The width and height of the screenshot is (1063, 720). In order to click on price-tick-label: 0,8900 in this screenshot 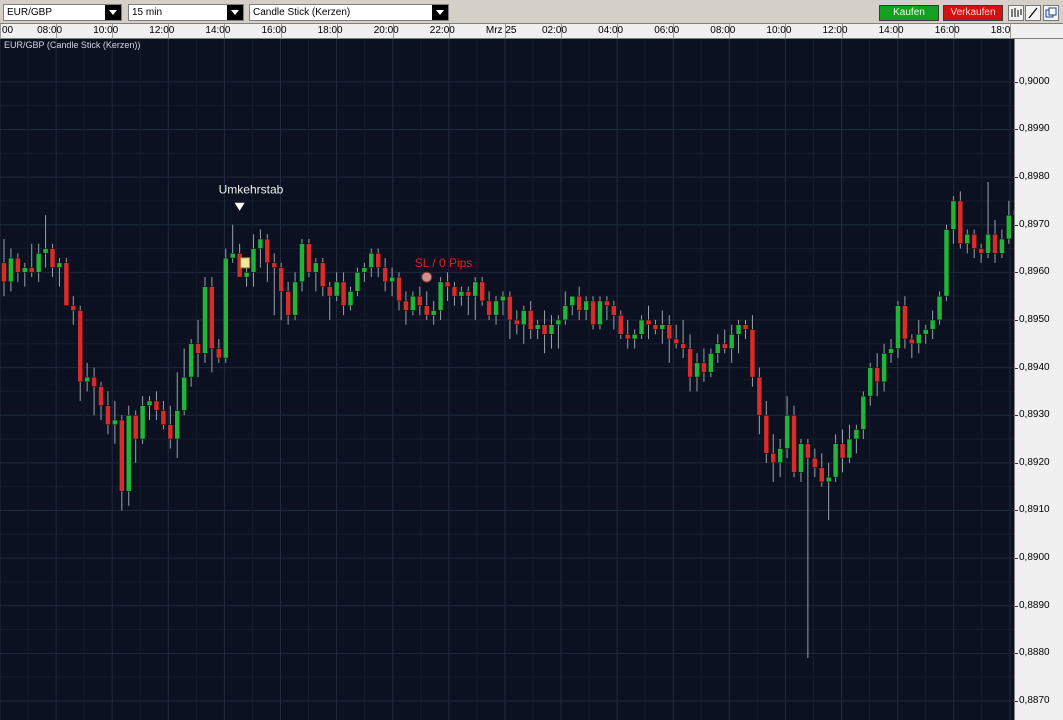, I will do `click(1034, 558)`.